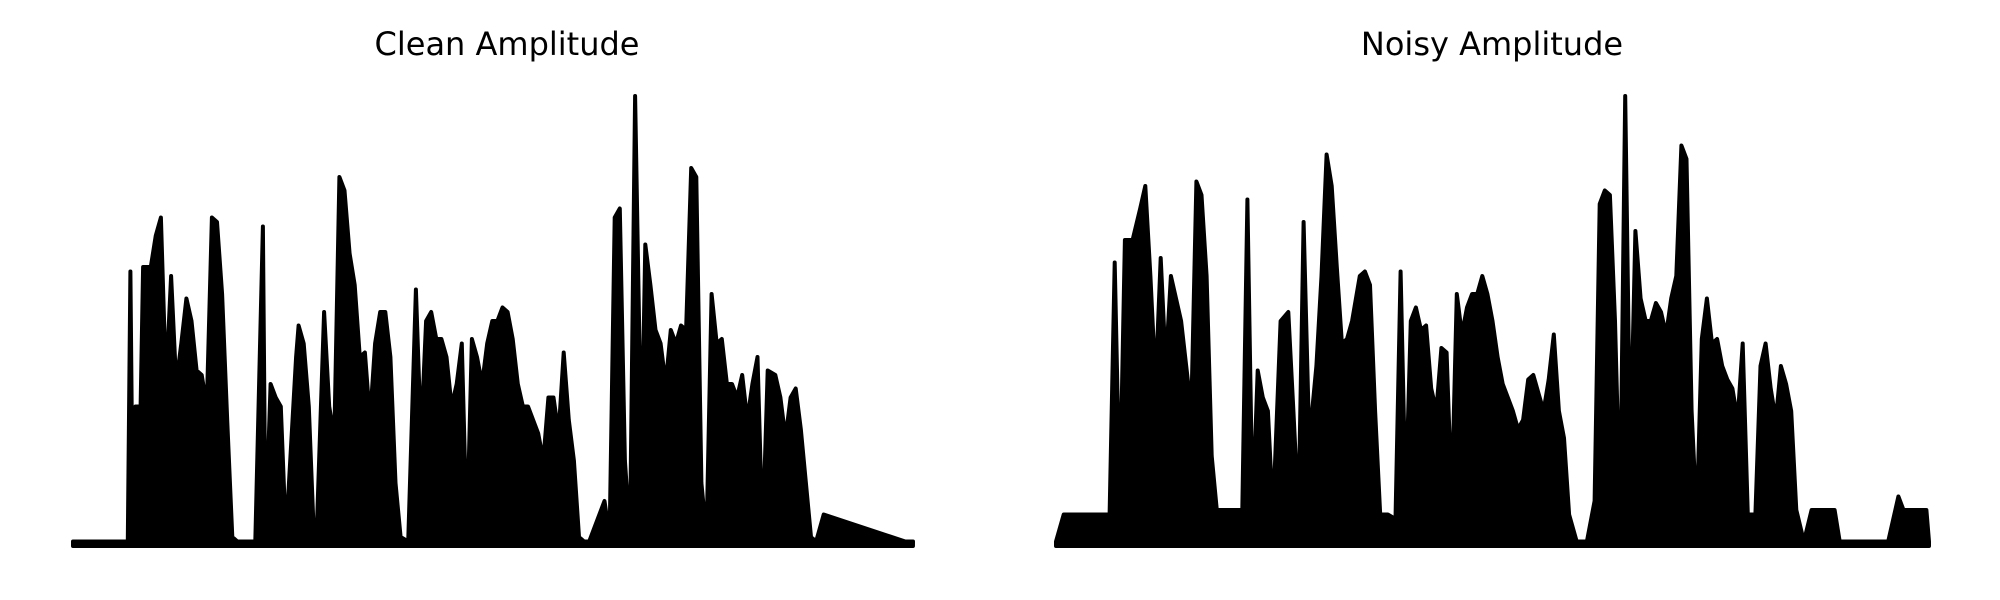 This screenshot has width=2000, height=600. What do you see at coordinates (507, 44) in the screenshot?
I see `chart-title: Clean Amplitude` at bounding box center [507, 44].